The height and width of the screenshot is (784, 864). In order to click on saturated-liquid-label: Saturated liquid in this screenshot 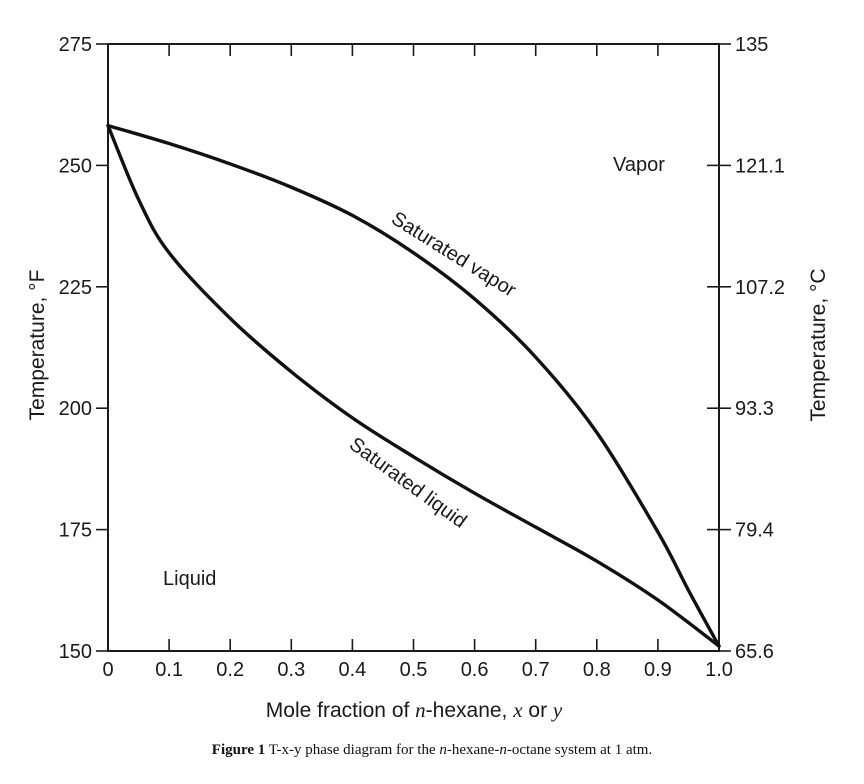, I will do `click(407, 482)`.